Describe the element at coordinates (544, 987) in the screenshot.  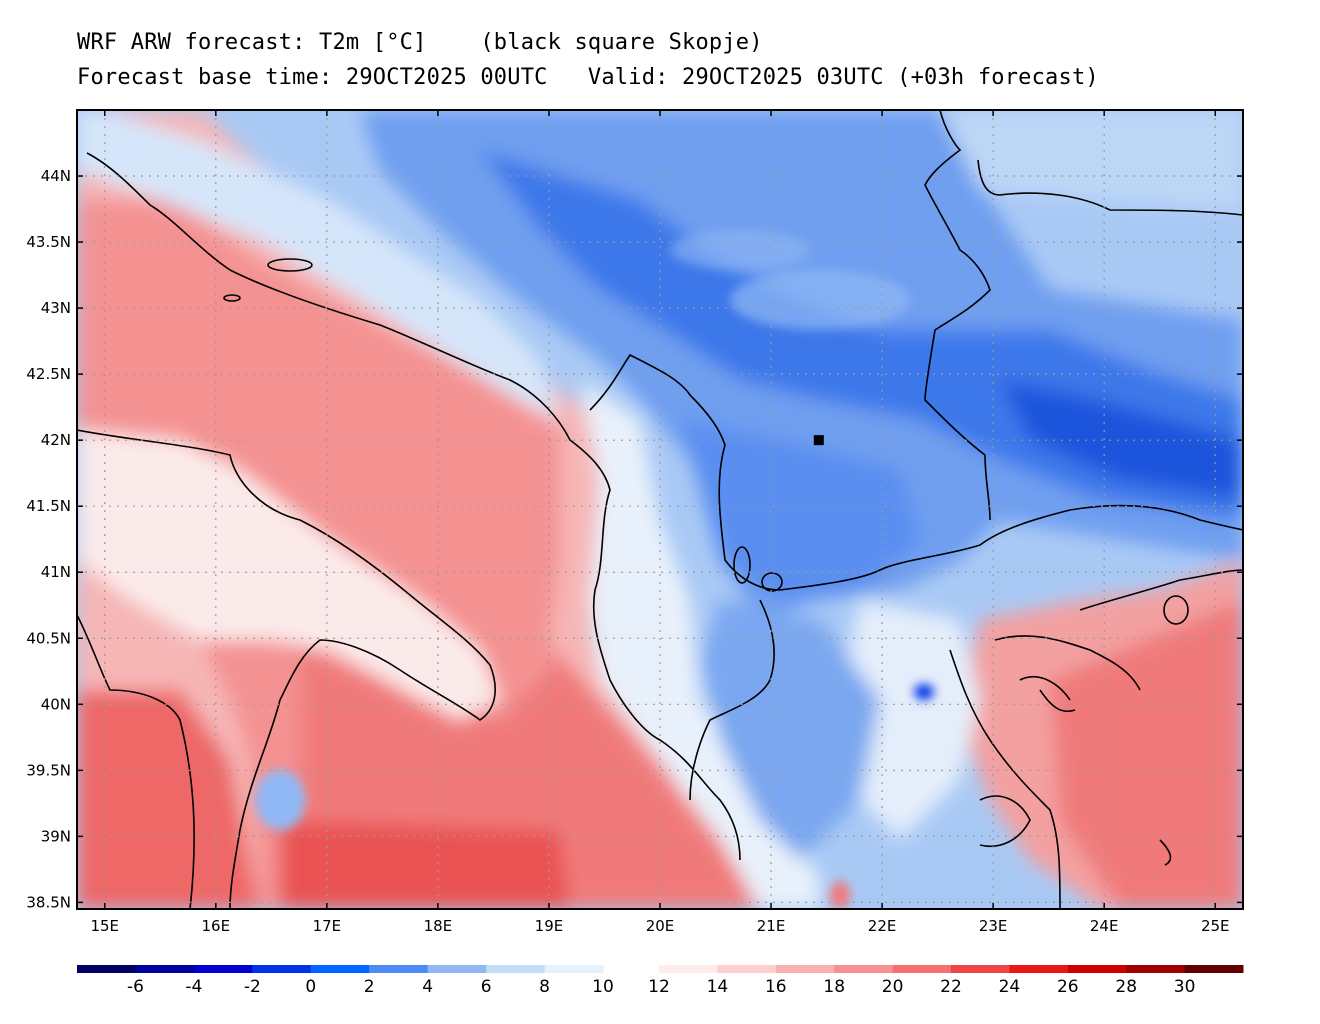
I see `colorbar-label: 8` at that location.